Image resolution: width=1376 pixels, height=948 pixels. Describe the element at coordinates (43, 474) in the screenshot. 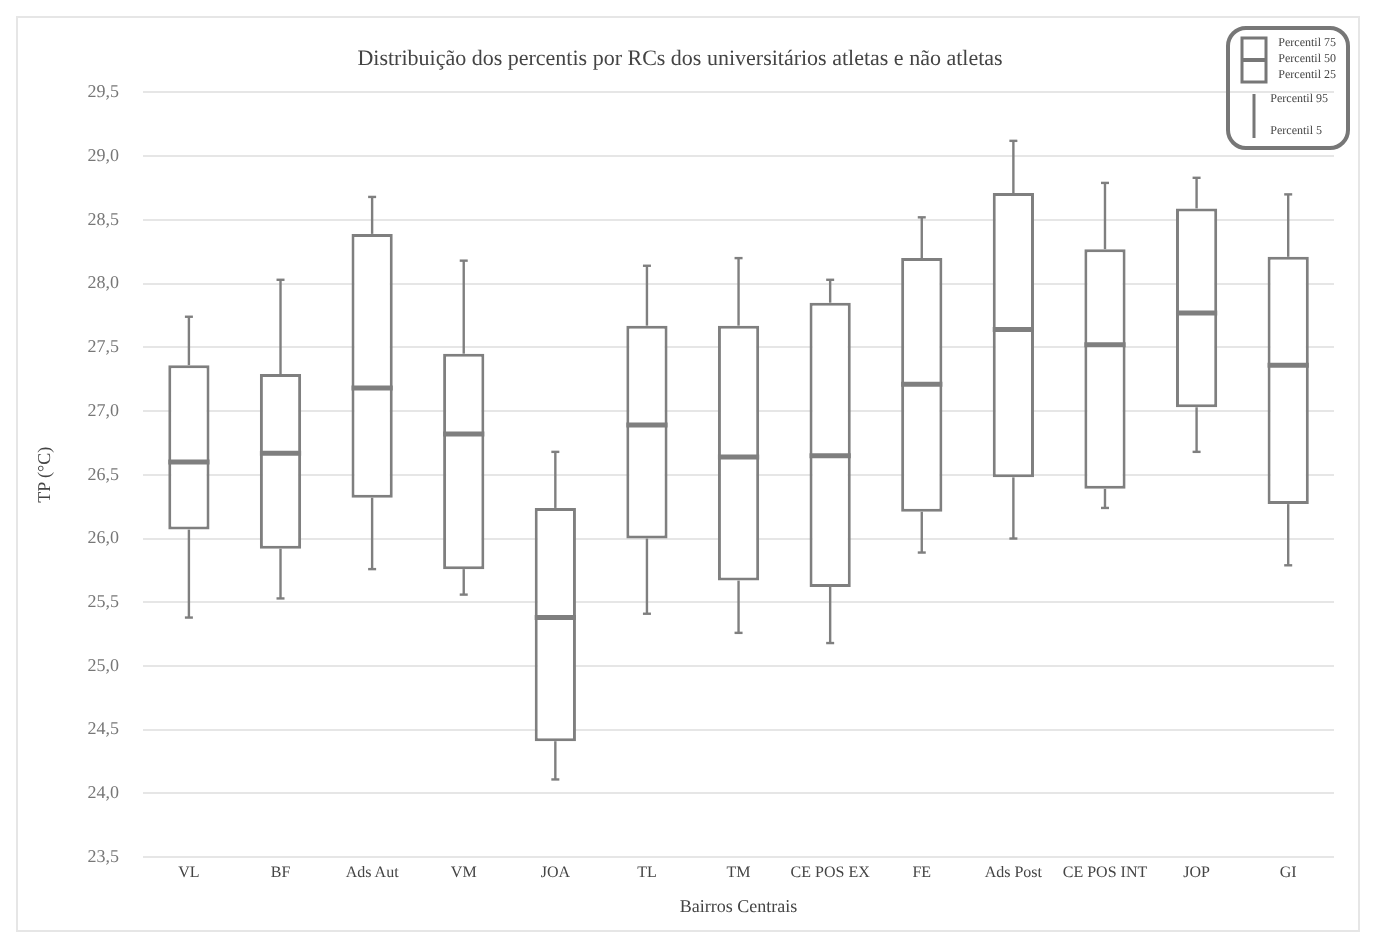

I see `y-axis-title: TP (°C)` at that location.